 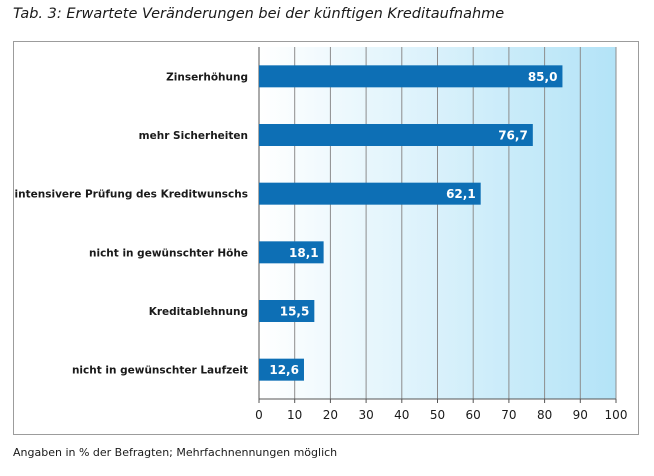 I want to click on category-label: mehr Sicherheiten, so click(x=193, y=136).